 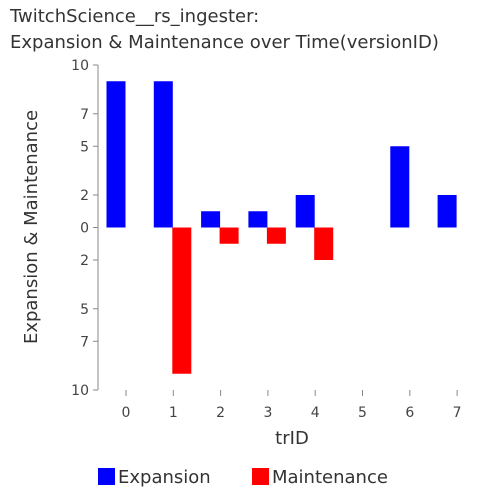 I want to click on x-axis-label: trID, so click(x=292, y=438).